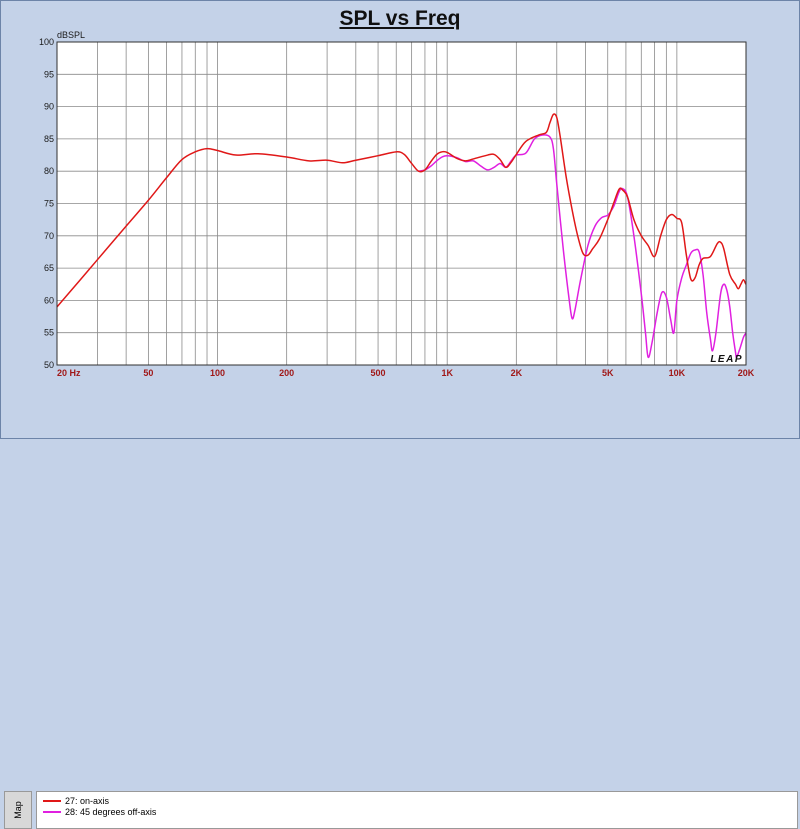 This screenshot has width=800, height=829. Describe the element at coordinates (726, 359) in the screenshot. I see `leap-logo: LEAP` at that location.